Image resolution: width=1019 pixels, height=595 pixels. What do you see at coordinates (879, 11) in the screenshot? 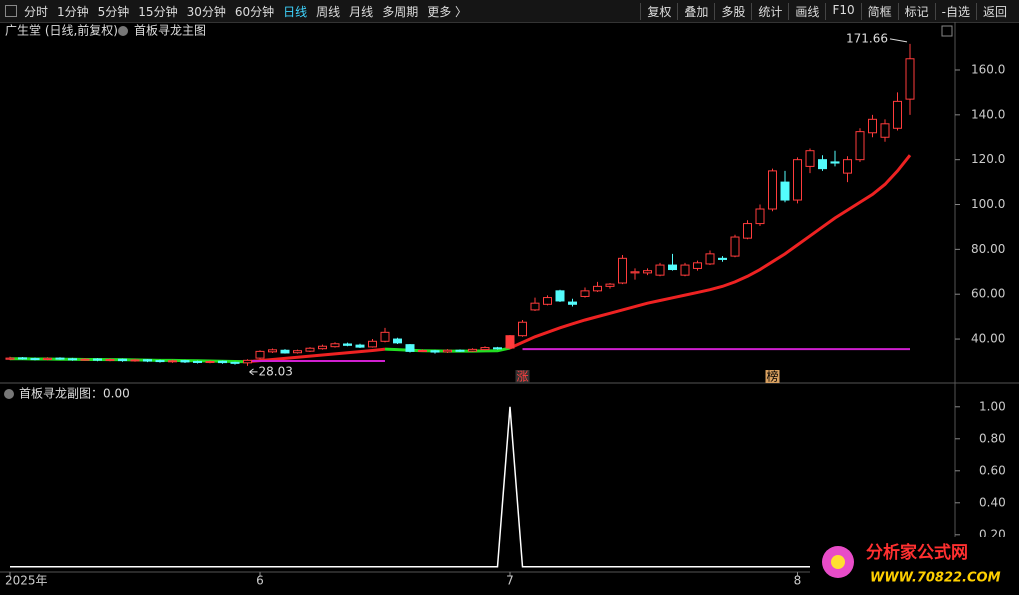
I see `tool-button: 简框` at bounding box center [879, 11].